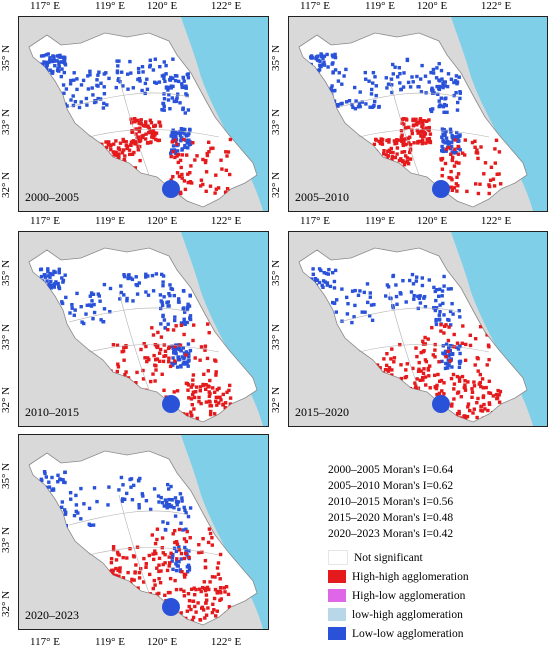  Describe the element at coordinates (418, 329) in the screenshot. I see `map-frame: 2015–2020` at that location.